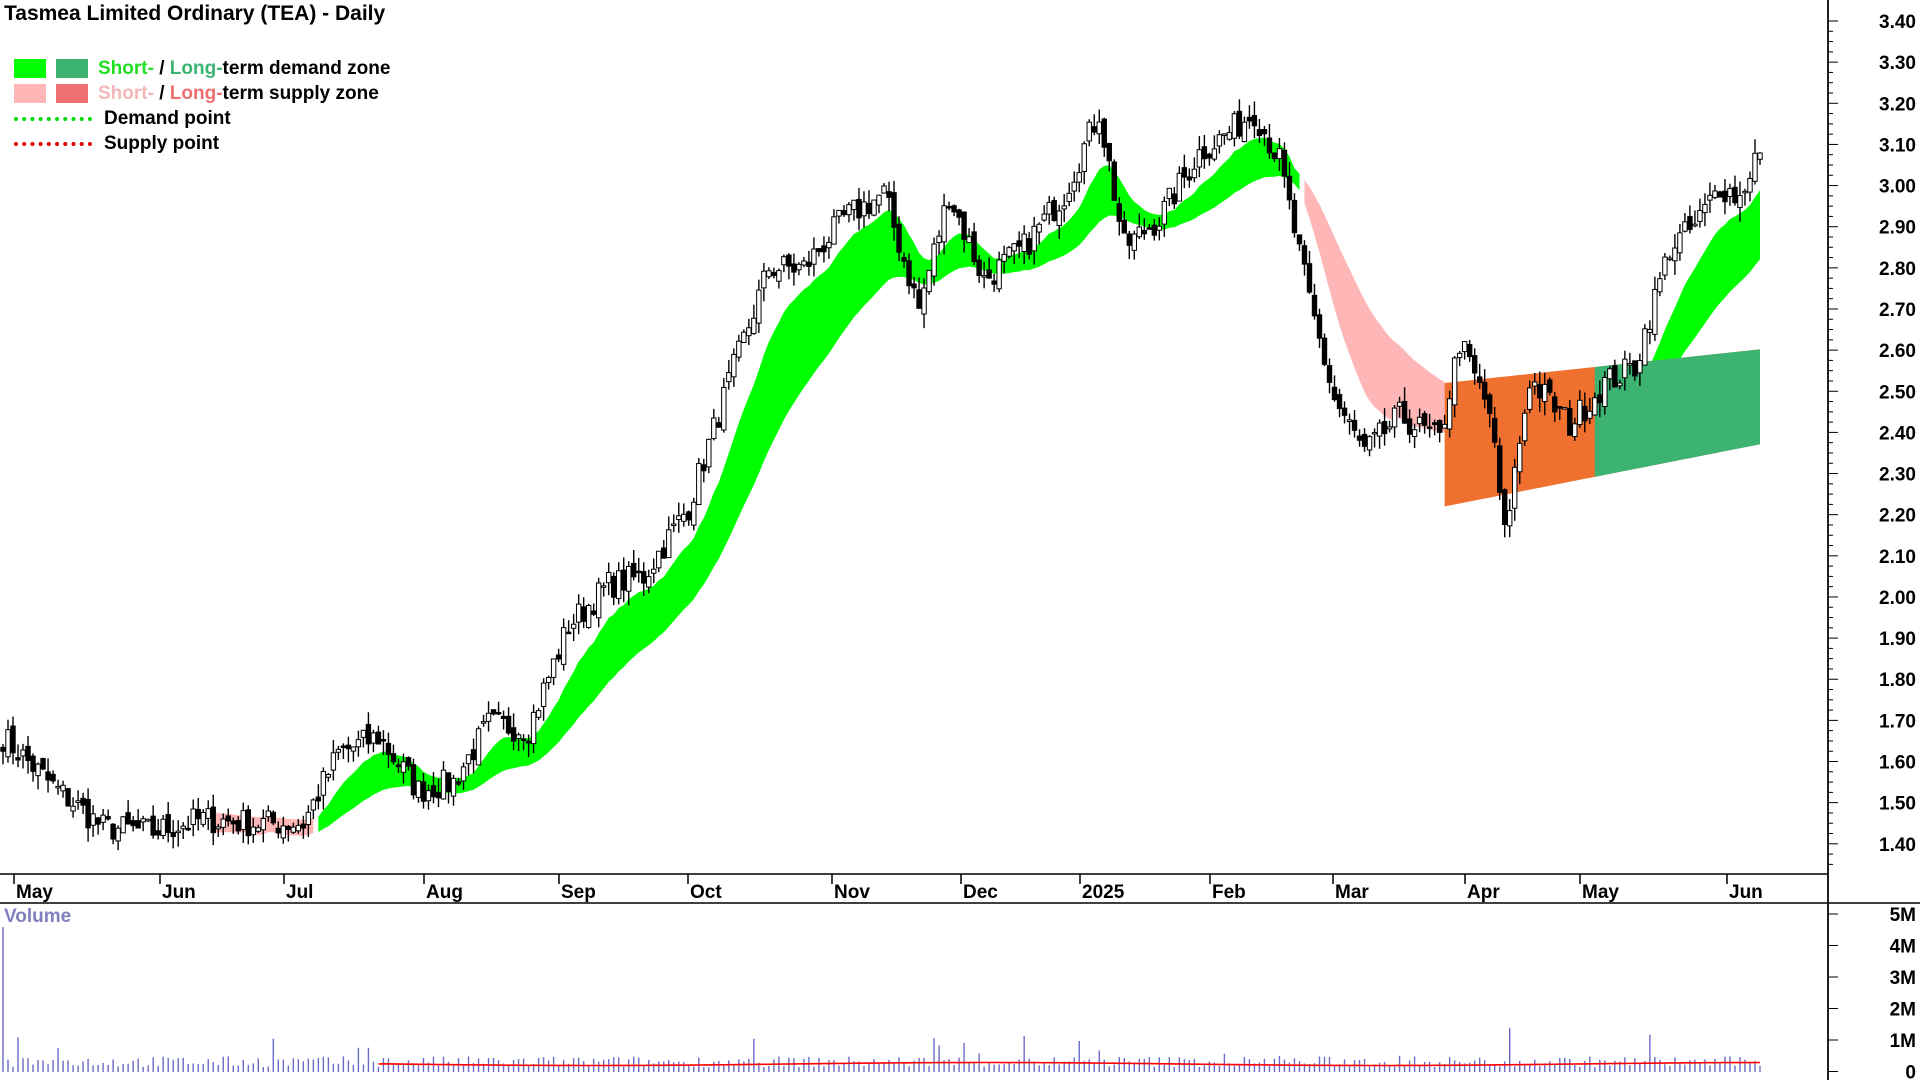 The width and height of the screenshot is (1920, 1080). Describe the element at coordinates (196, 93) in the screenshot. I see `legend-long-label: Long-` at that location.